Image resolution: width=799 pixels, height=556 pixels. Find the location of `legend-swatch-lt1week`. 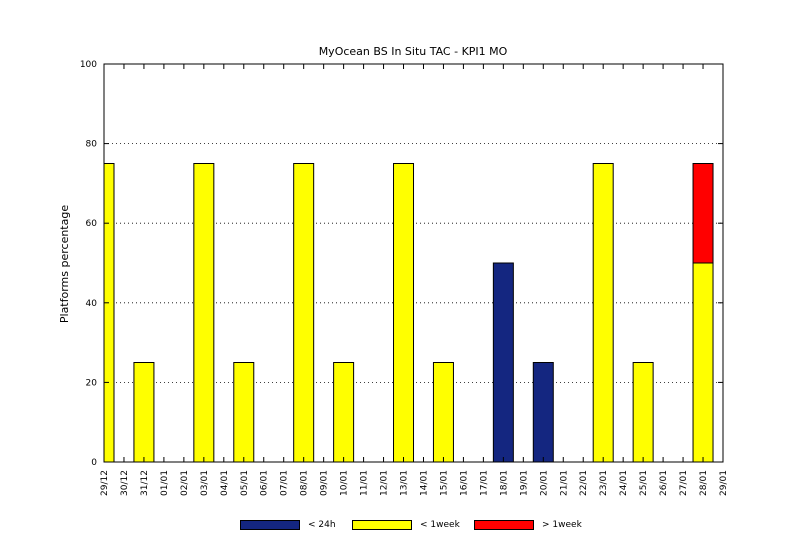

legend-swatch-lt1week is located at coordinates (382, 525).